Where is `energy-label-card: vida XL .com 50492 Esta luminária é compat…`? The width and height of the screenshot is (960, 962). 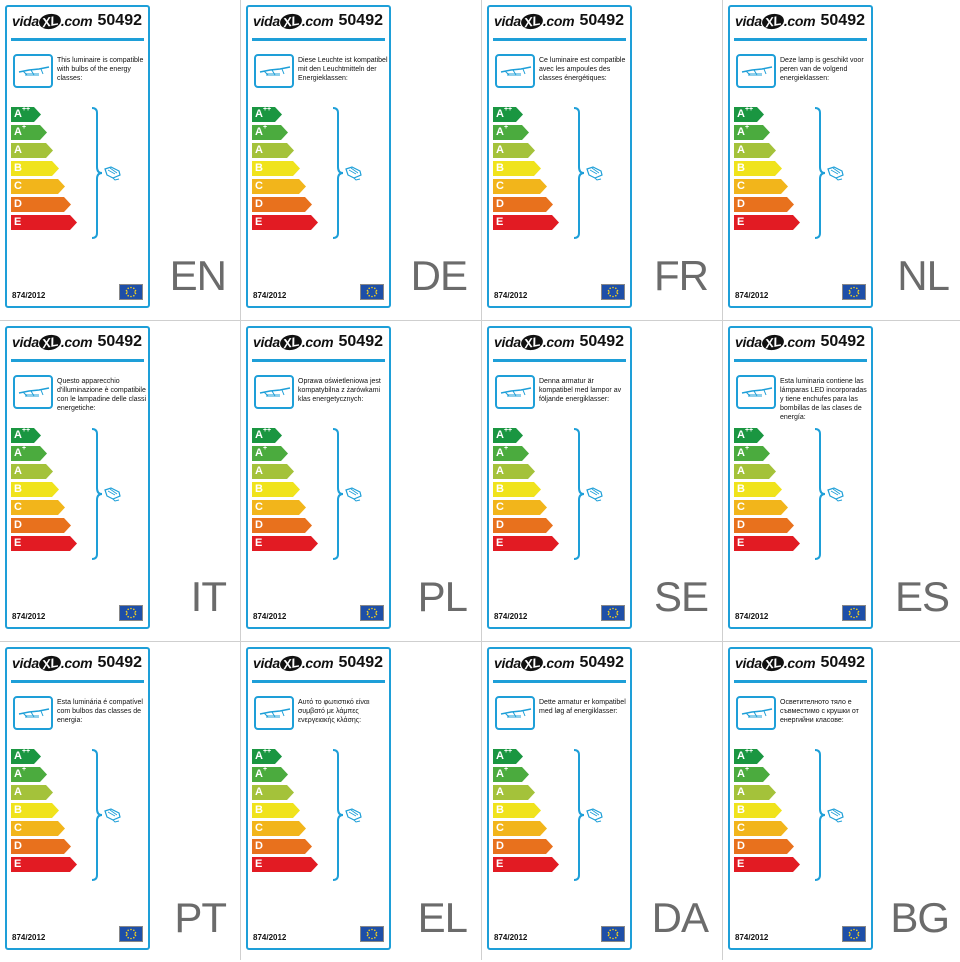
energy-label-card: vida XL .com 50492 Esta luminária é compat… is located at coordinates (77, 798).